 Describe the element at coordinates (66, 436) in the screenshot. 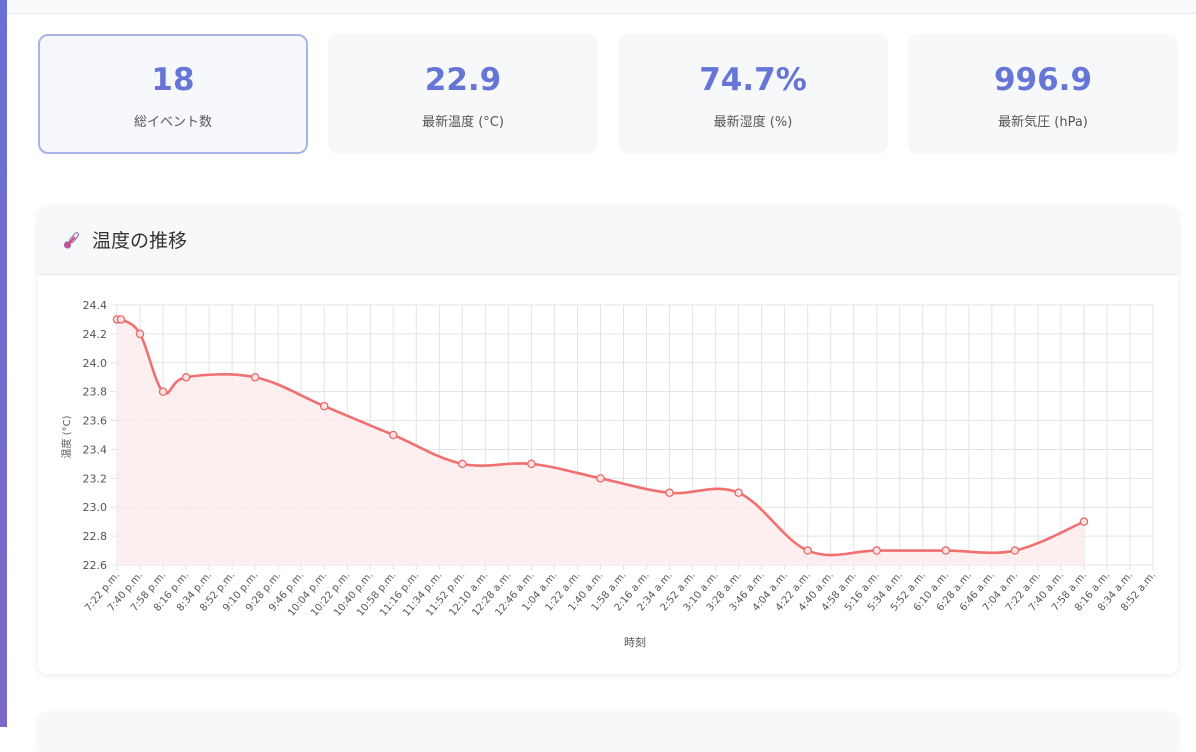

I see `y-axis-label: 温度 (°C)` at that location.